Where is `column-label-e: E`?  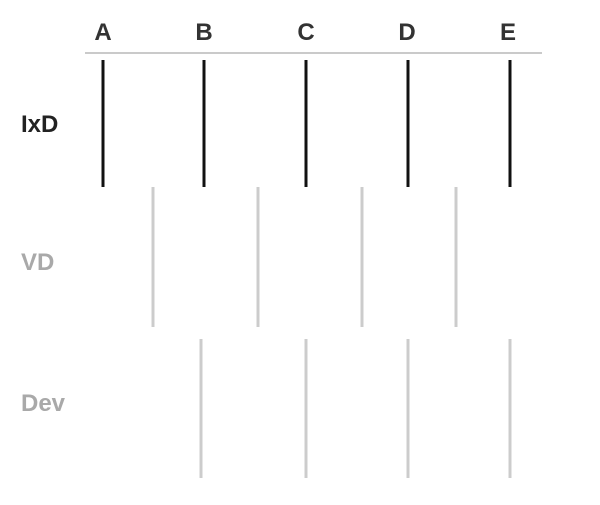
column-label-e: E is located at coordinates (508, 32).